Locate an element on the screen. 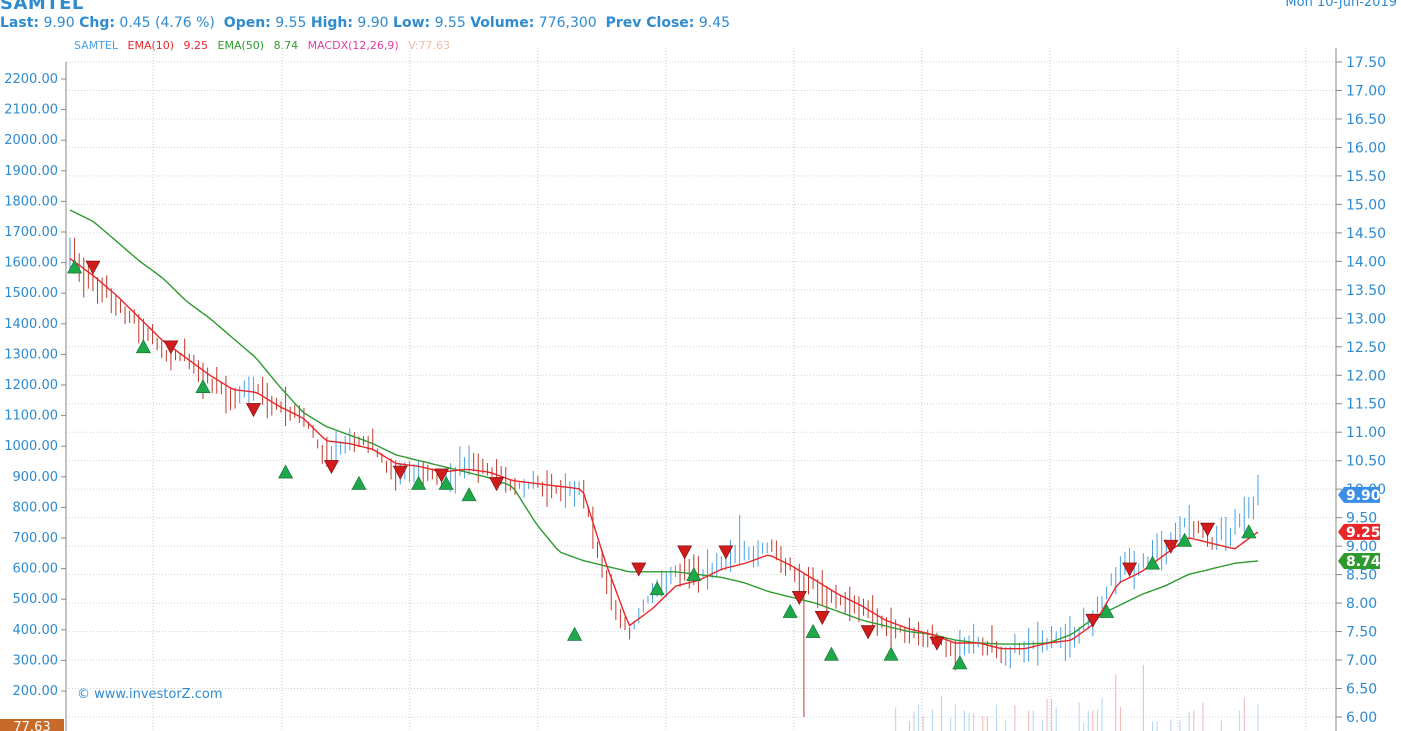 The height and width of the screenshot is (731, 1401). left-tick-label: 1900.00 is located at coordinates (31, 171).